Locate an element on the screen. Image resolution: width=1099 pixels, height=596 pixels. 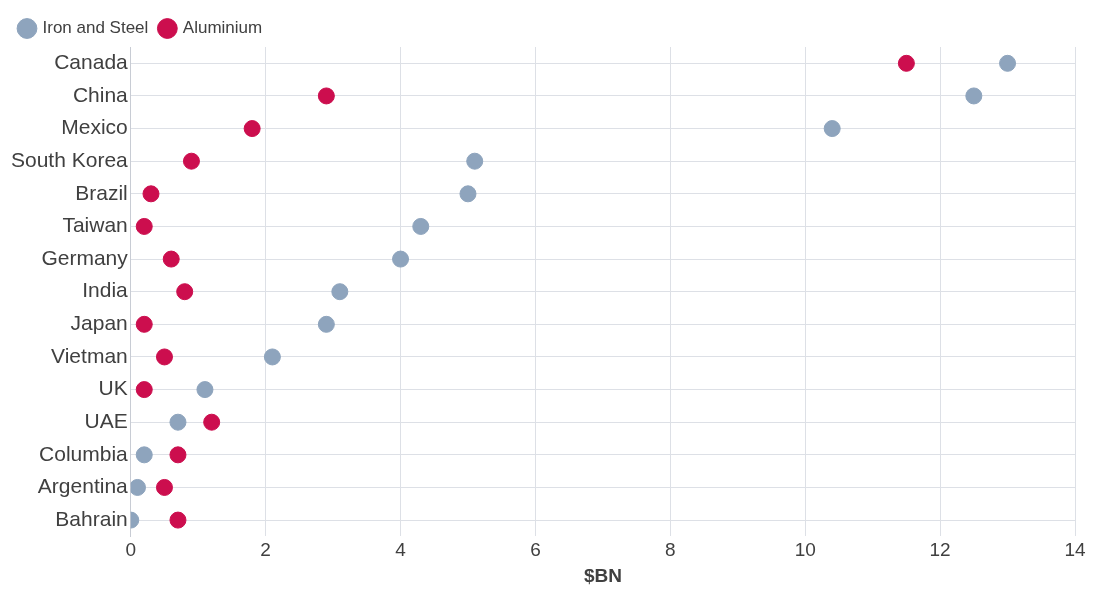
x-tick-label: 8 is located at coordinates (670, 550).